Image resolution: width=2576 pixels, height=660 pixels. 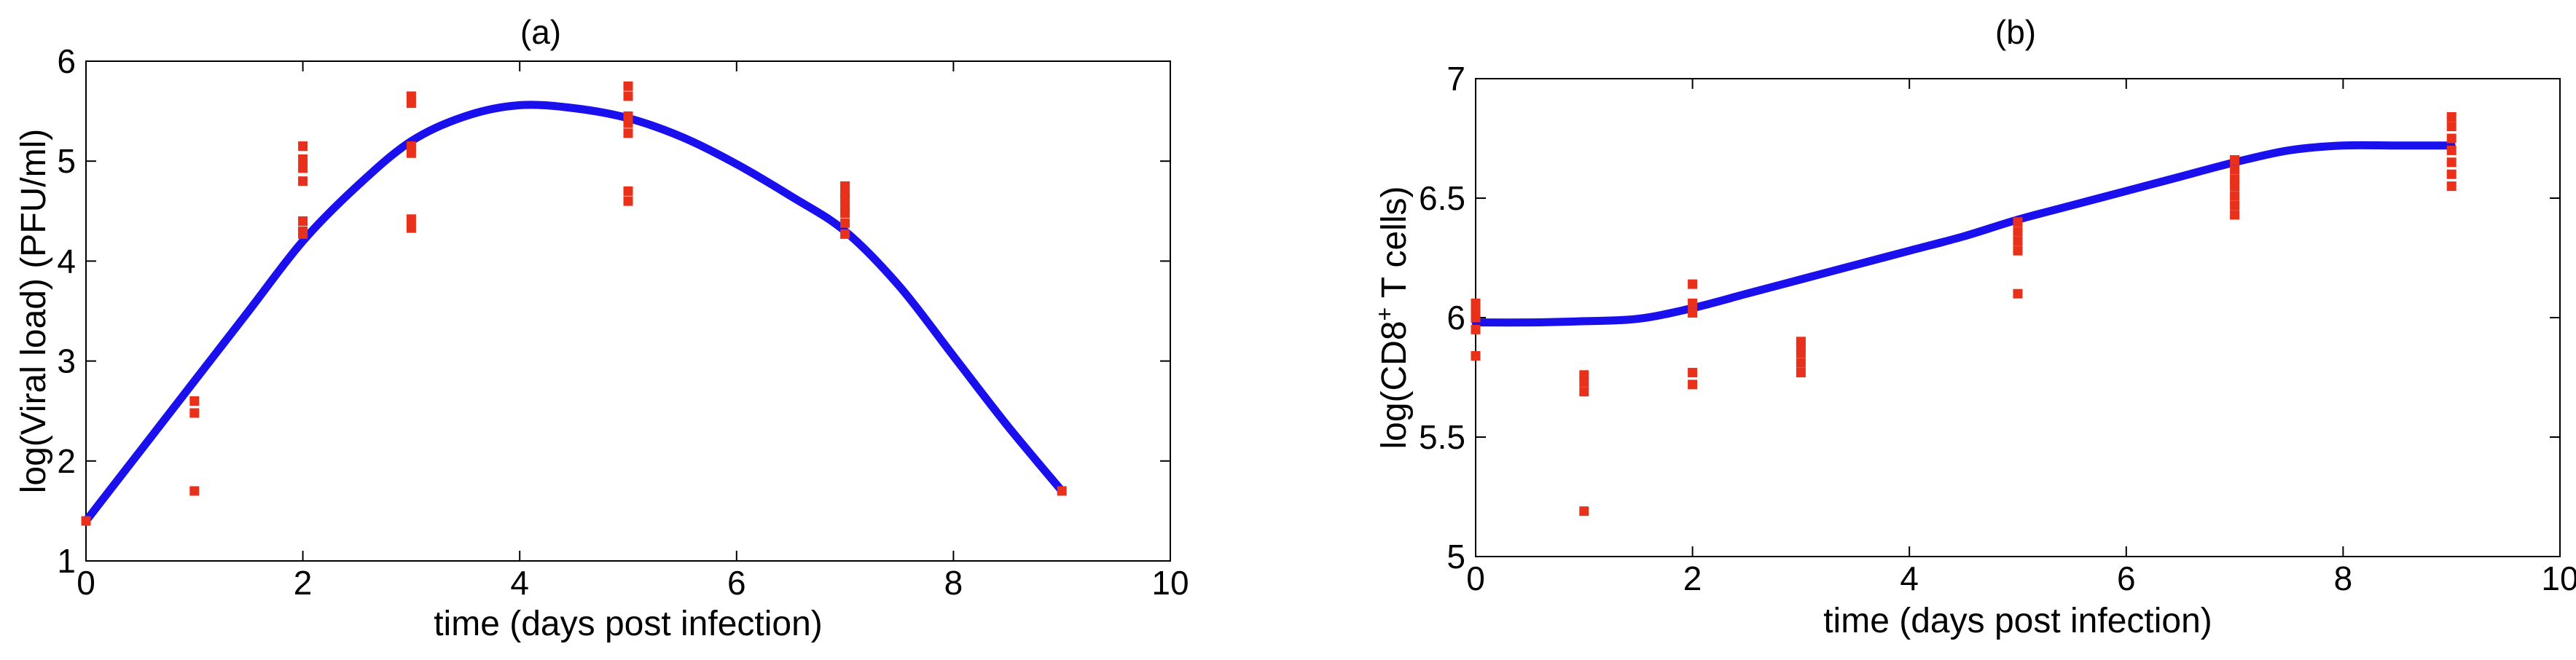 I want to click on panel-a-x-tick-label: 8, so click(x=953, y=583).